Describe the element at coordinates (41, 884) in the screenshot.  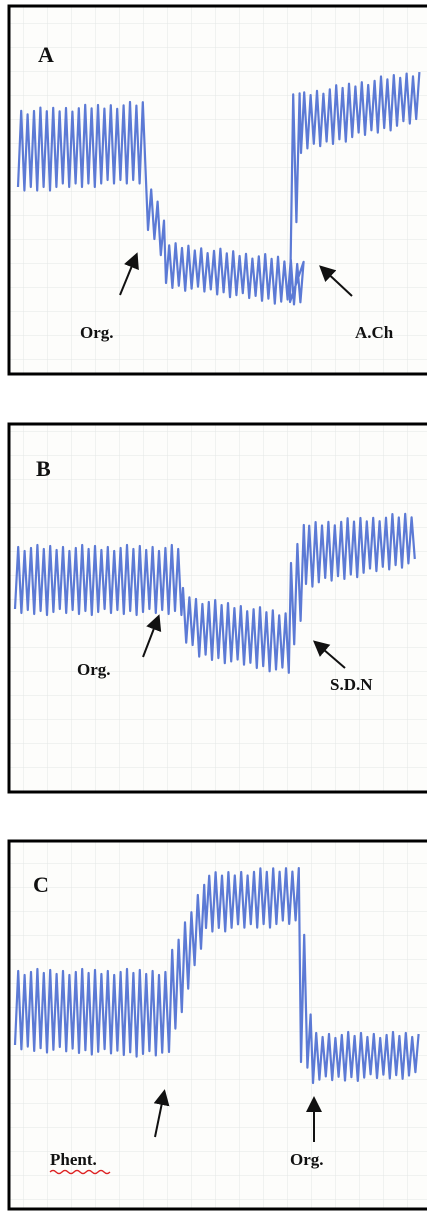
I see `panel-letter: C` at that location.